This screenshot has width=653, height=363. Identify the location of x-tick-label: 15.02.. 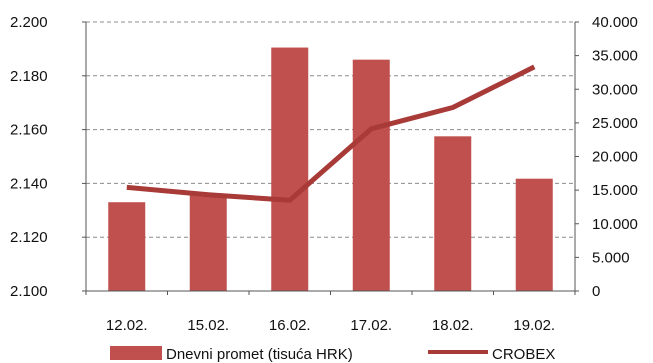
(208, 325).